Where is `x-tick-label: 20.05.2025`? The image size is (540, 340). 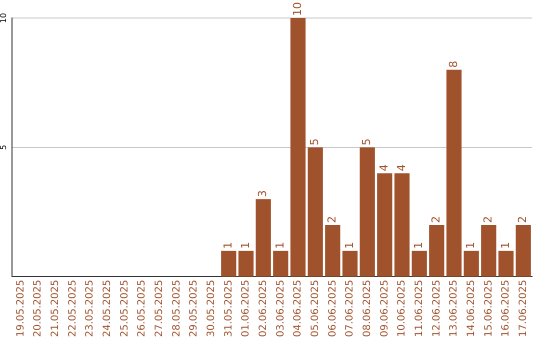
x-tick-label: 20.05.2025 is located at coordinates (38, 309).